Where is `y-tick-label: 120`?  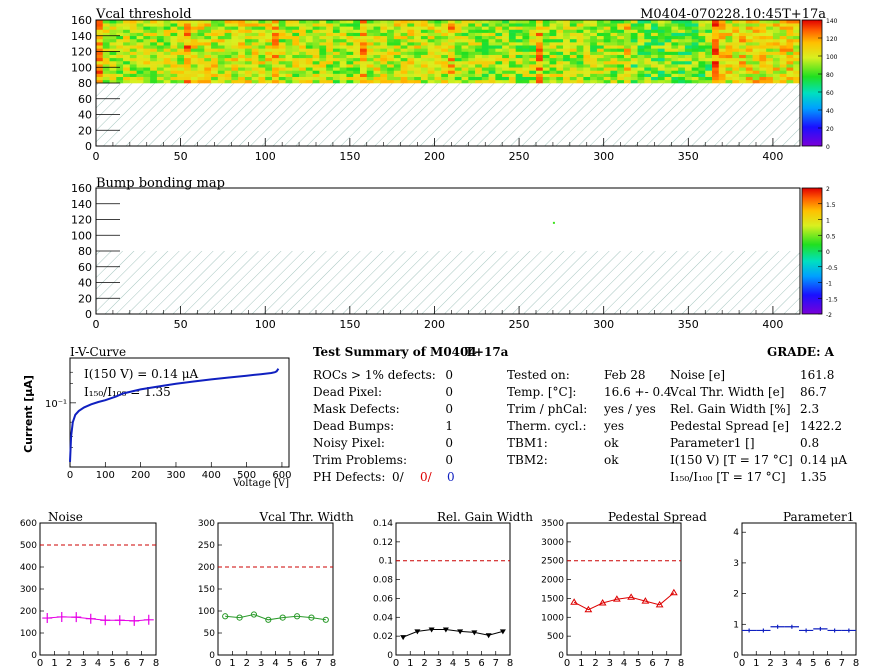
y-tick-label: 120 is located at coordinates (81, 52).